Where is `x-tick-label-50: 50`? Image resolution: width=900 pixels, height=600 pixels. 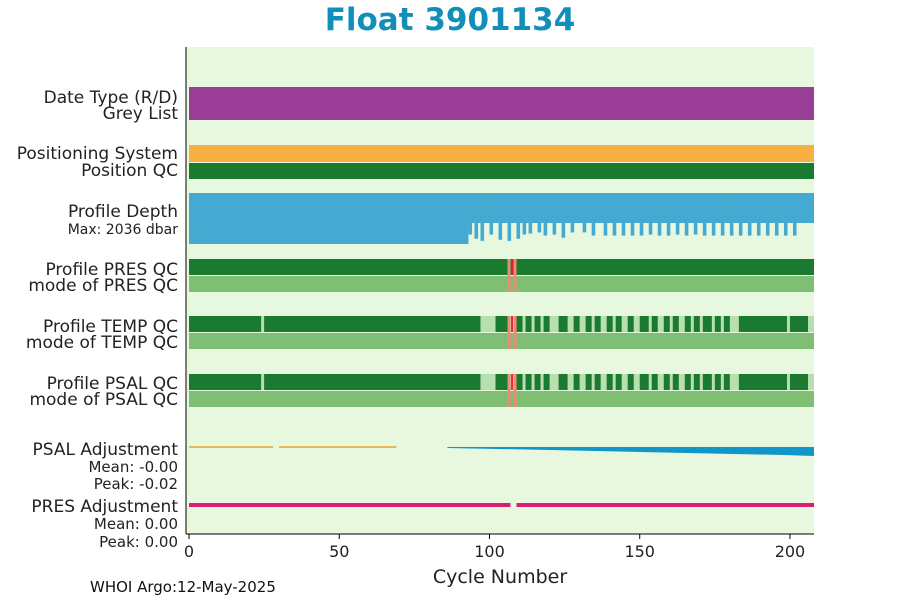
x-tick-label-50: 50 is located at coordinates (339, 551).